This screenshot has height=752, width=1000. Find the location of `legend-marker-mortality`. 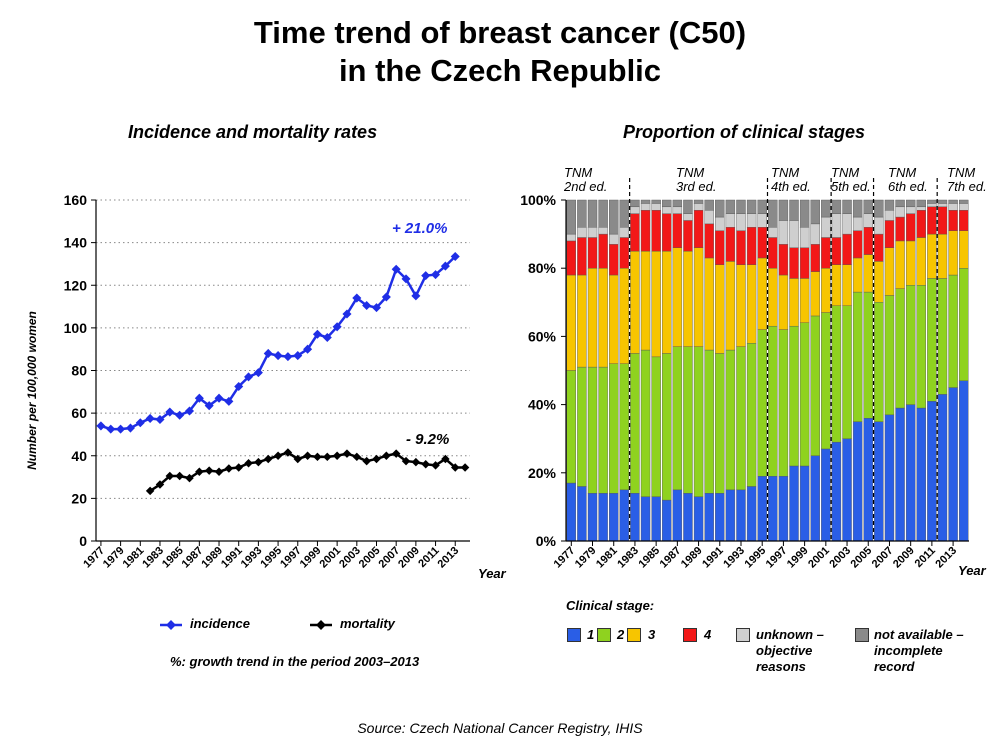

legend-marker-mortality is located at coordinates (321, 625).